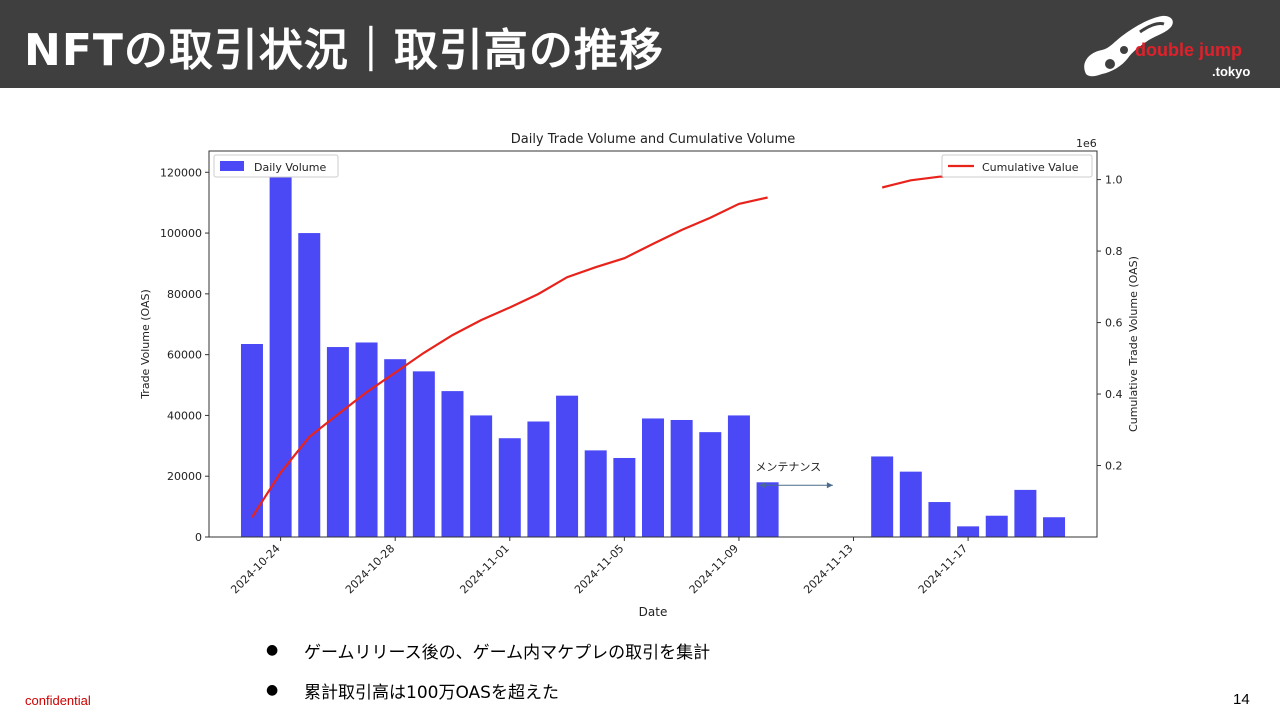  What do you see at coordinates (714, 569) in the screenshot?
I see `x-tick-label: 2024-11-09` at bounding box center [714, 569].